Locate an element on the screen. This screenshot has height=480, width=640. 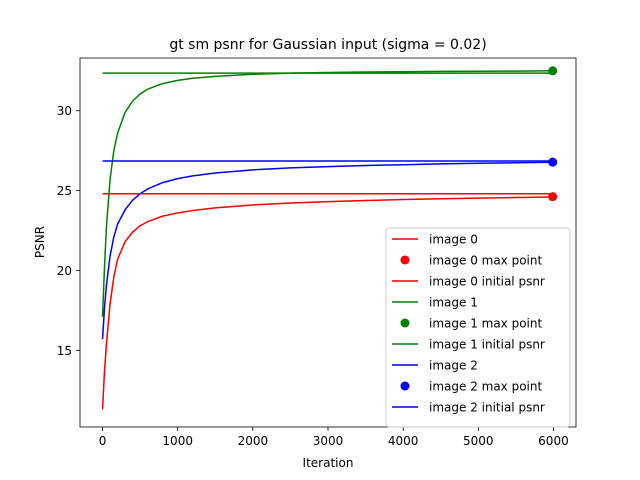
legend-label-image-2: image 2 is located at coordinates (453, 366).